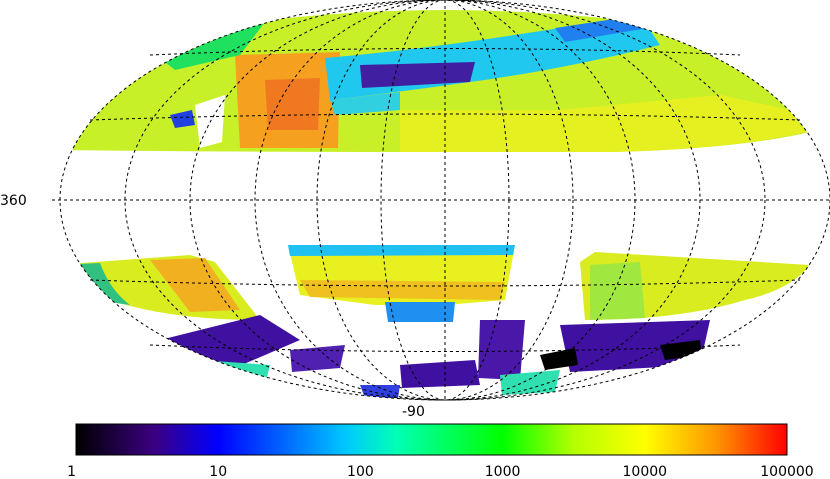  I want to click on south-pole-patch-cyan, so click(530, 382).